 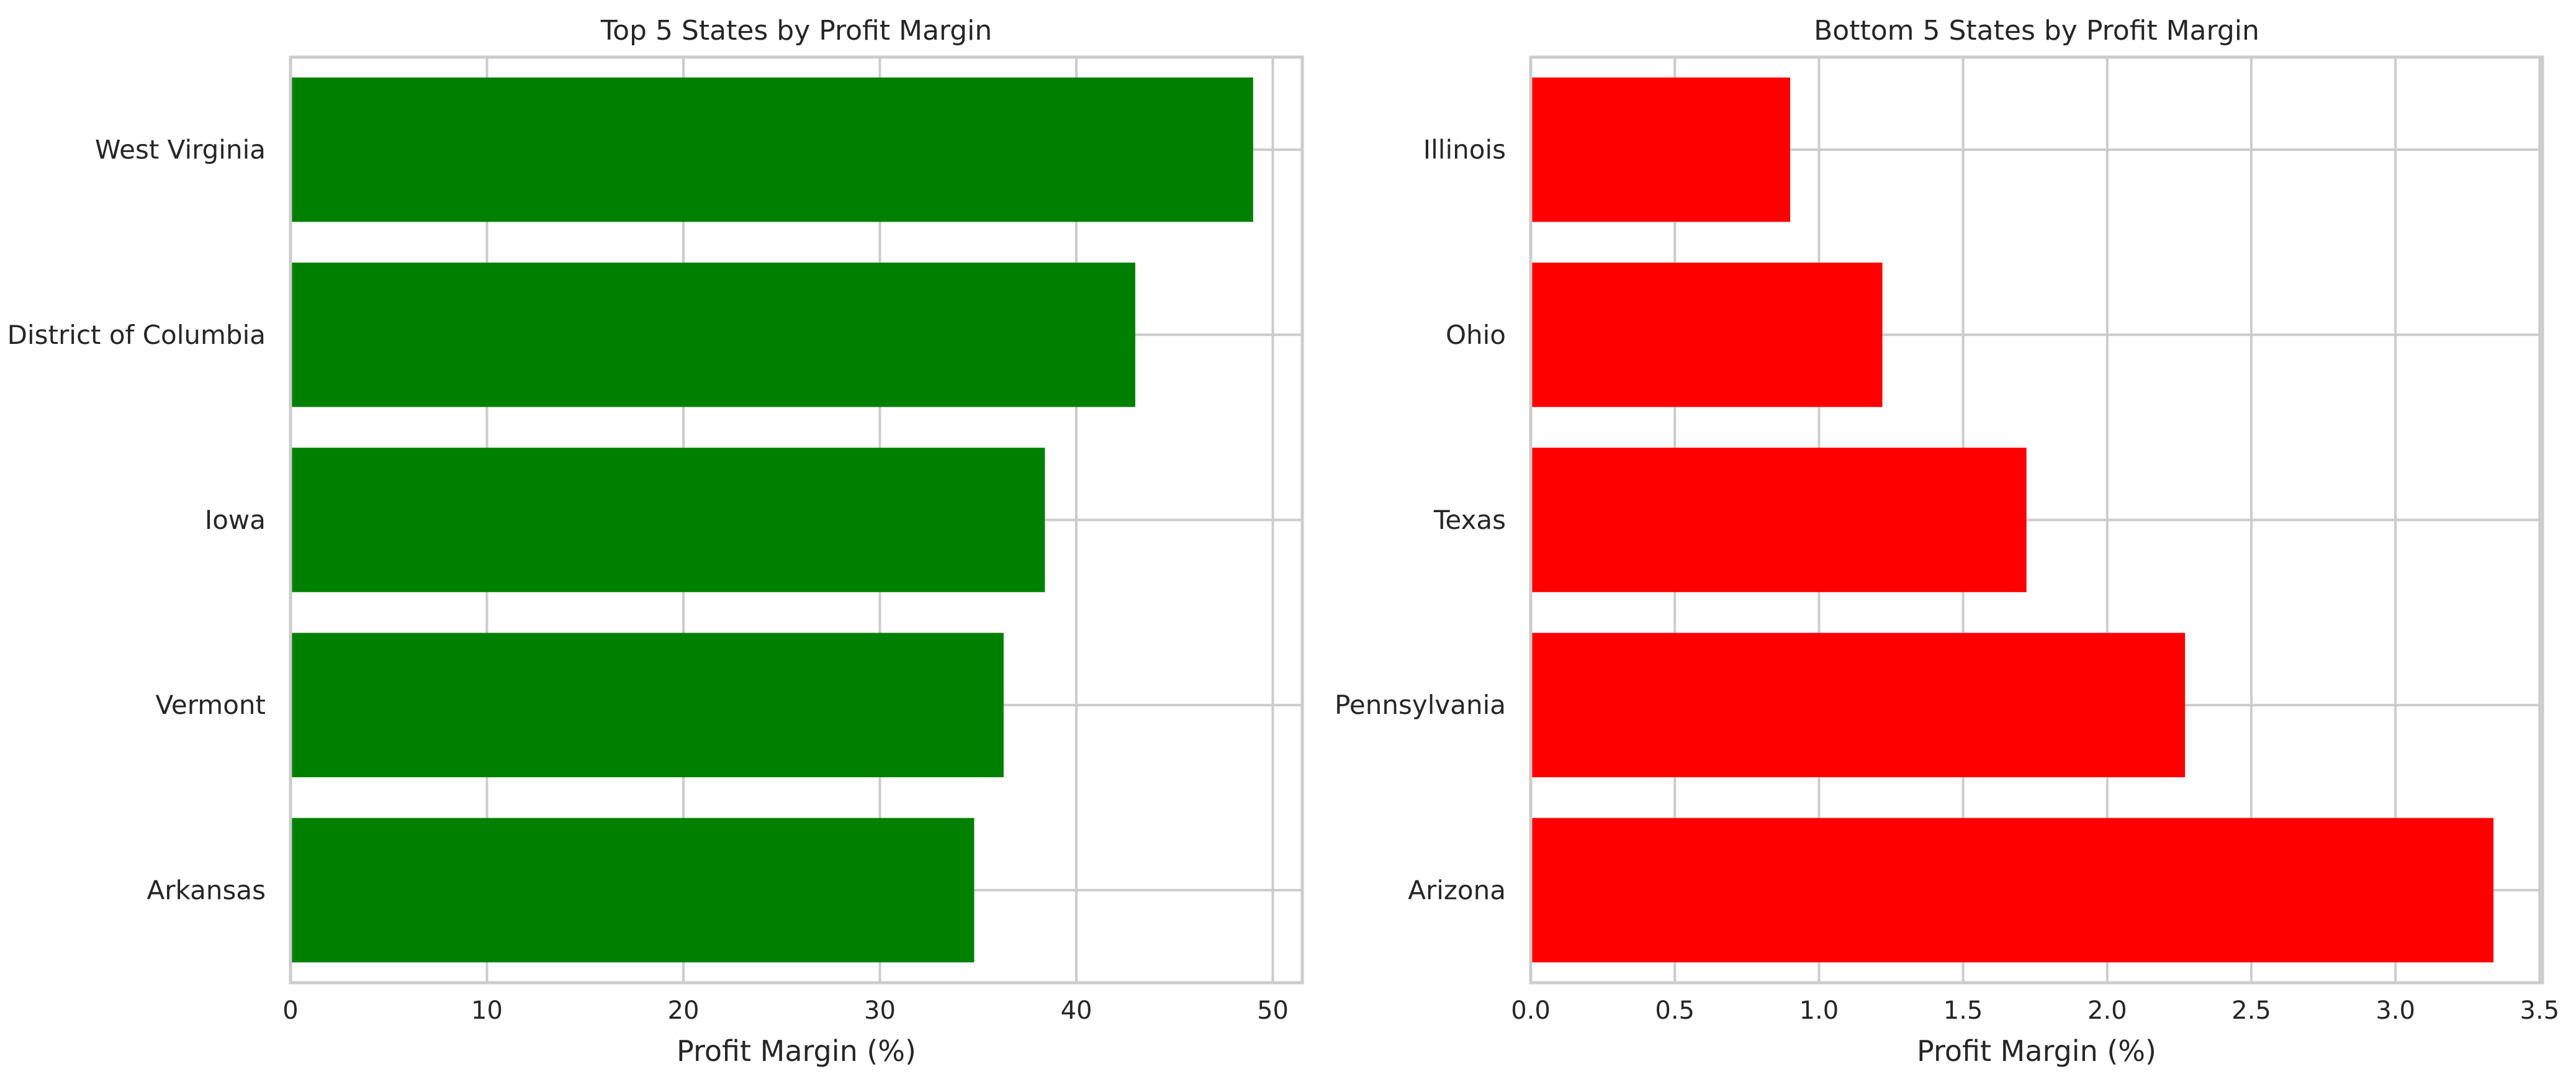 I want to click on category-label: Texas, so click(x=1469, y=520).